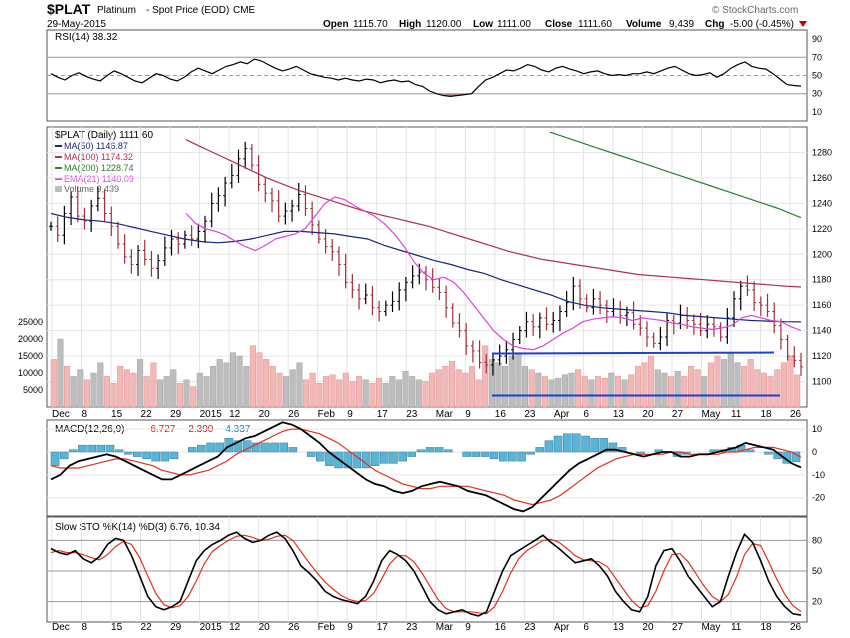 This screenshot has height=638, width=850. What do you see at coordinates (796, 414) in the screenshot?
I see `x-tick-label: 26` at bounding box center [796, 414].